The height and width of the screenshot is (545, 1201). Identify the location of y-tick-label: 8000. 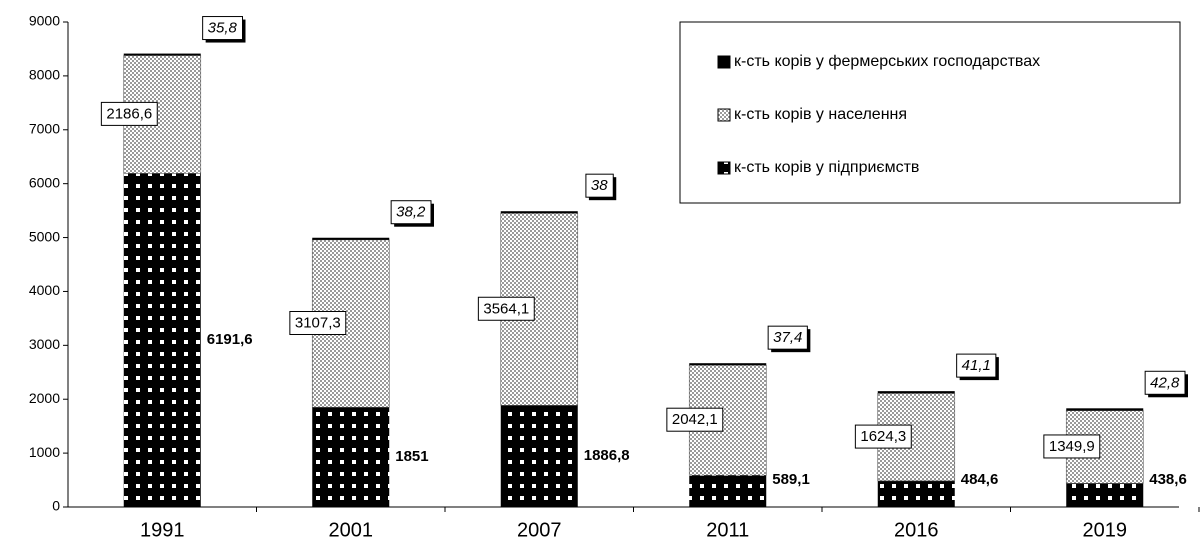
(44, 75).